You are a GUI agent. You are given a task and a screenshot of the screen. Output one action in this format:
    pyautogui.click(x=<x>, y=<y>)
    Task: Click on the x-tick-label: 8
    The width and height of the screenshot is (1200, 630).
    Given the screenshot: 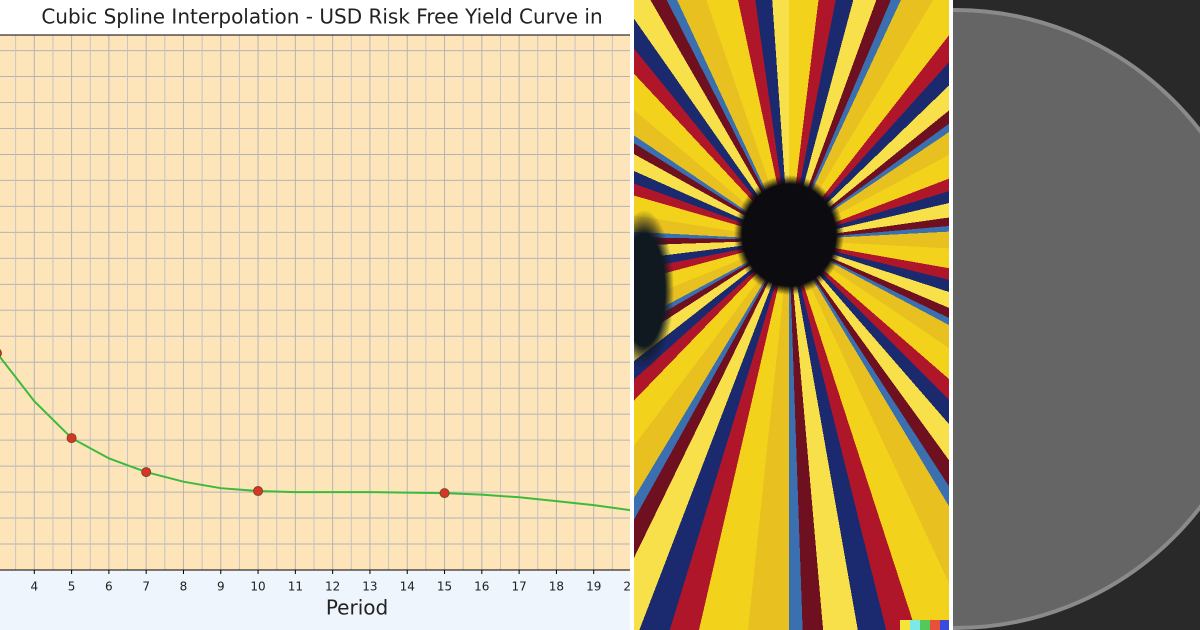 What is the action you would take?
    pyautogui.click(x=184, y=587)
    